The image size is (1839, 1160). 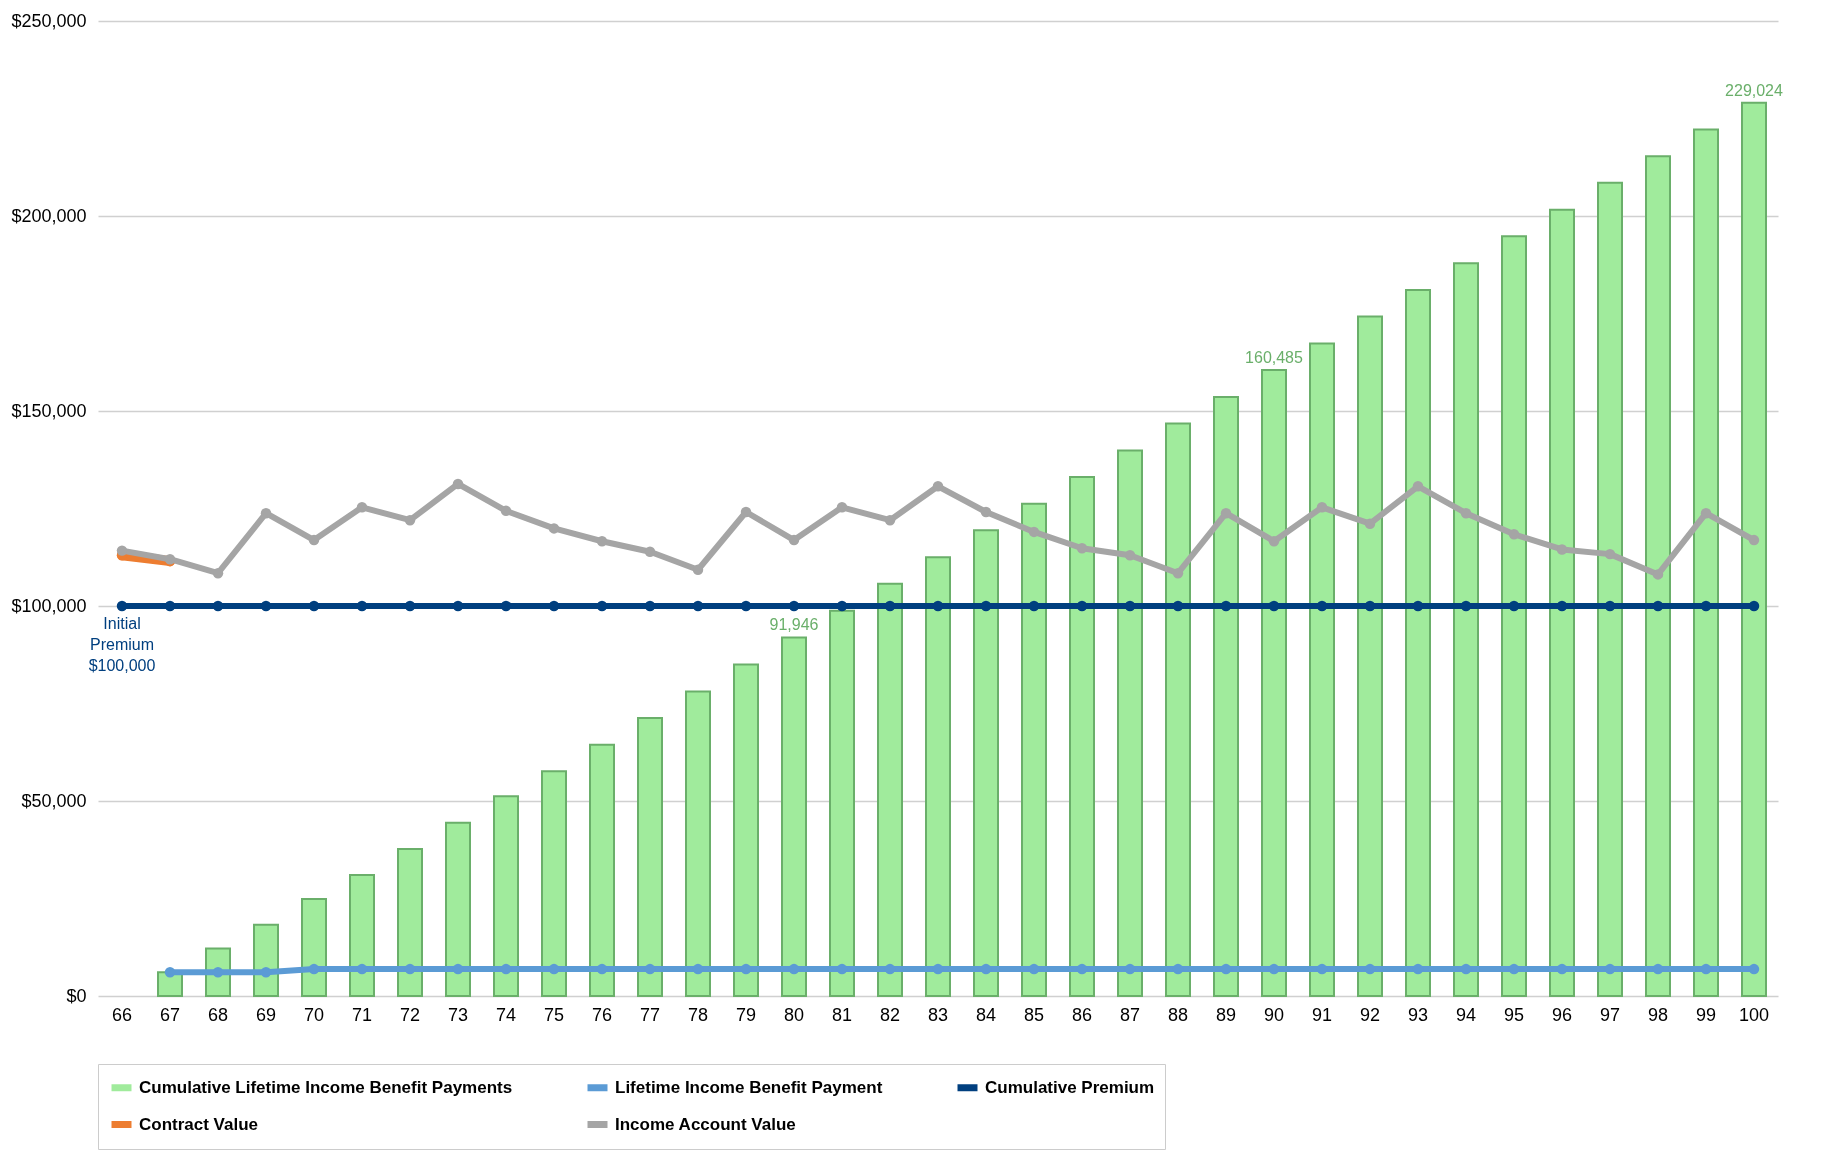 What do you see at coordinates (49, 605) in the screenshot?
I see `y-tick-label: $100,000` at bounding box center [49, 605].